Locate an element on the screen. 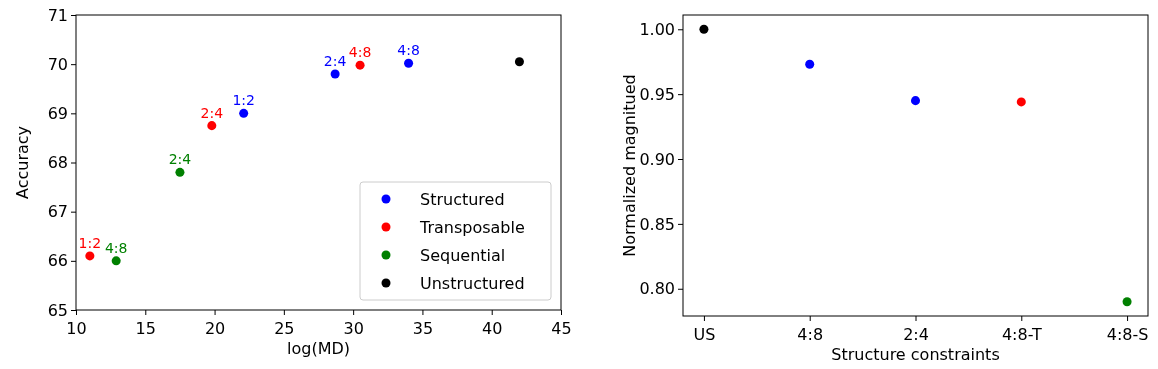 Image resolution: width=1158 pixels, height=369 pixels. x-tick-label: 4:8-T is located at coordinates (1021, 334).